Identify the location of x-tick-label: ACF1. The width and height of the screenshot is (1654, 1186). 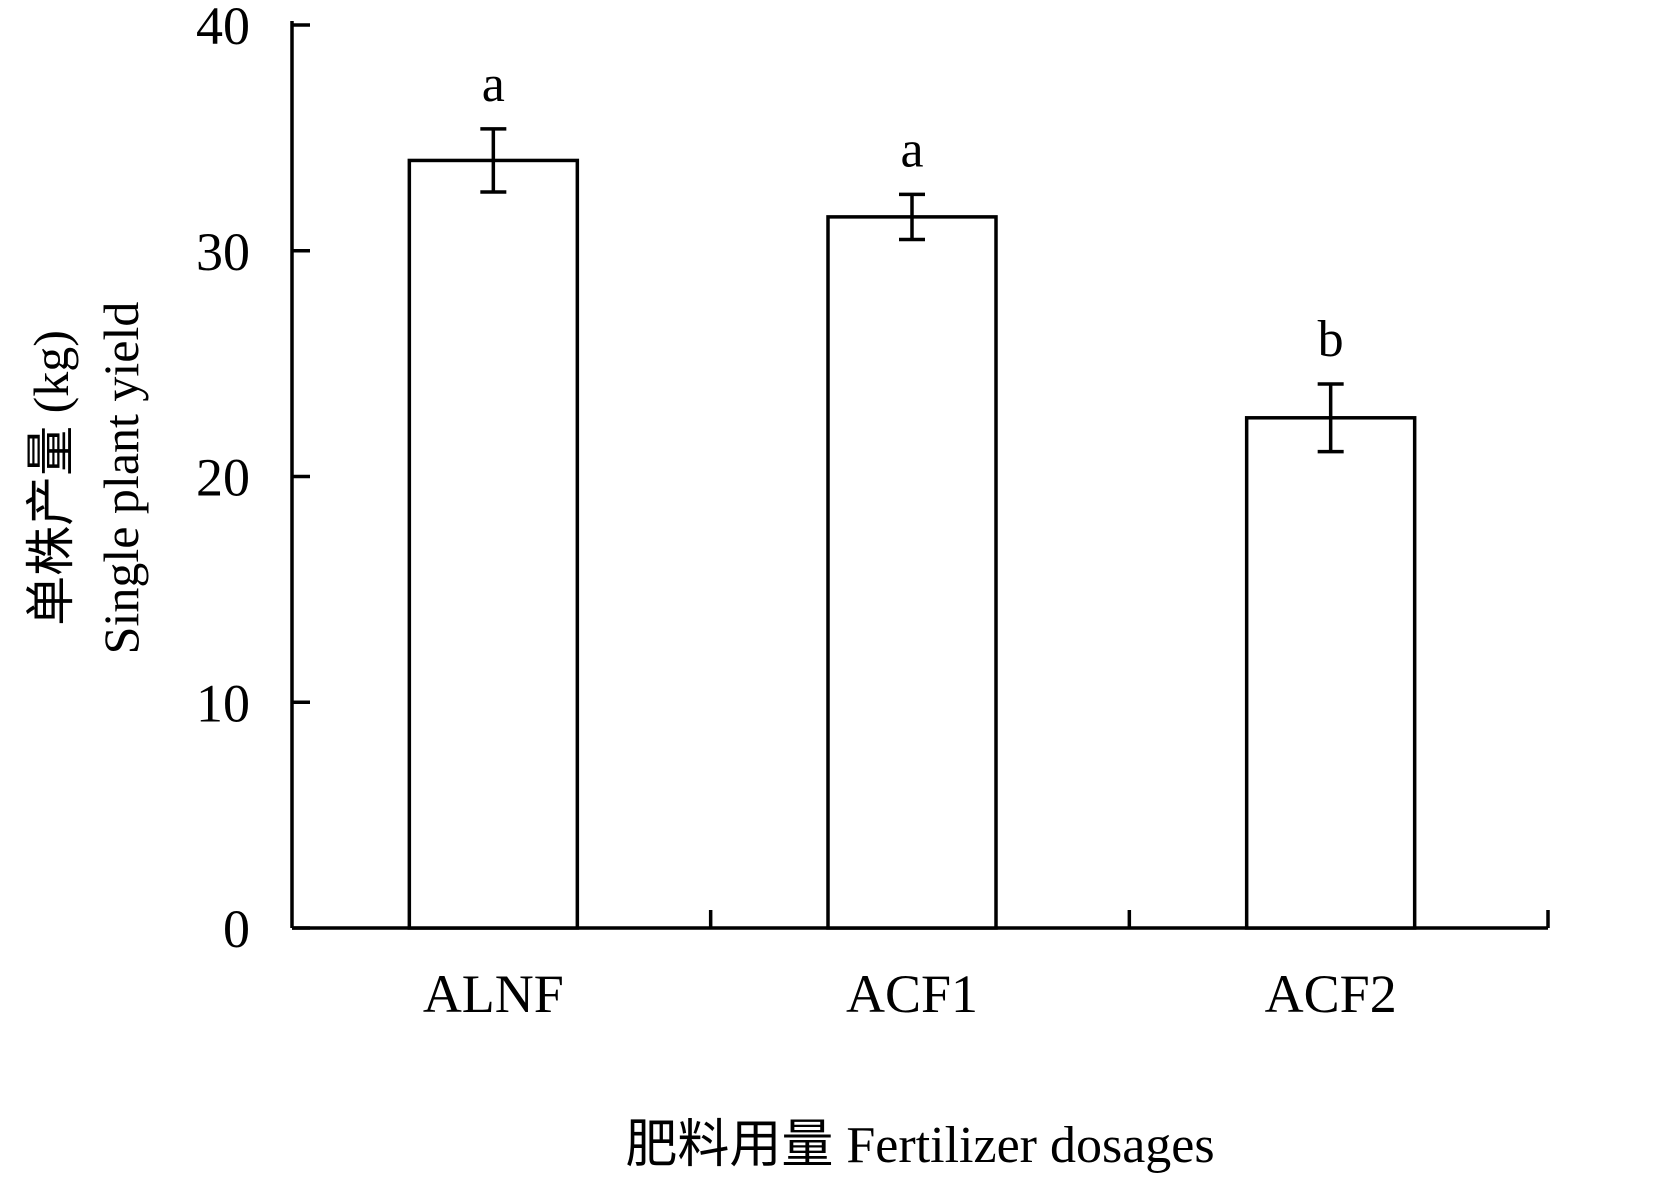
(912, 994).